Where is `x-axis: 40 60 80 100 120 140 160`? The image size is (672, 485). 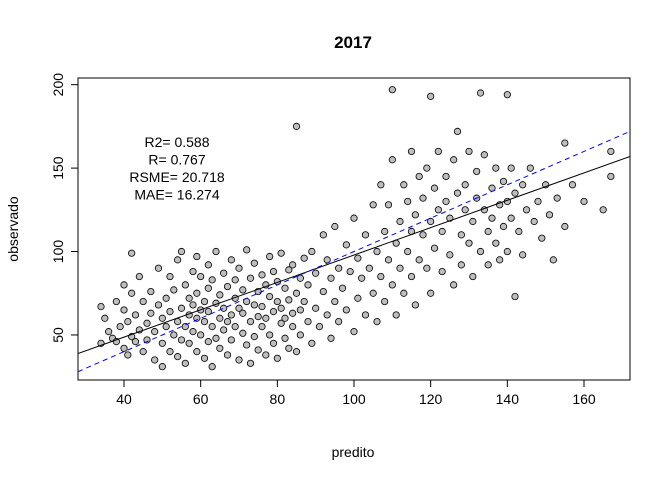
x-axis: 40 60 80 100 120 140 160 is located at coordinates (356, 393).